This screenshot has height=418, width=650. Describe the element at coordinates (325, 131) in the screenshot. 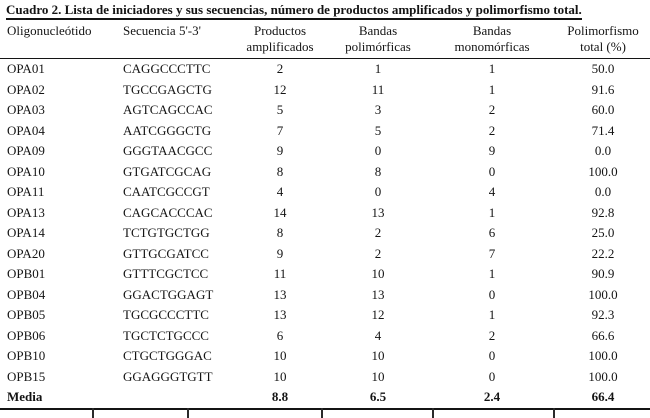

I see `table-row: OPA04 AATCGGGCTG 7 5 2 71.4` at that location.